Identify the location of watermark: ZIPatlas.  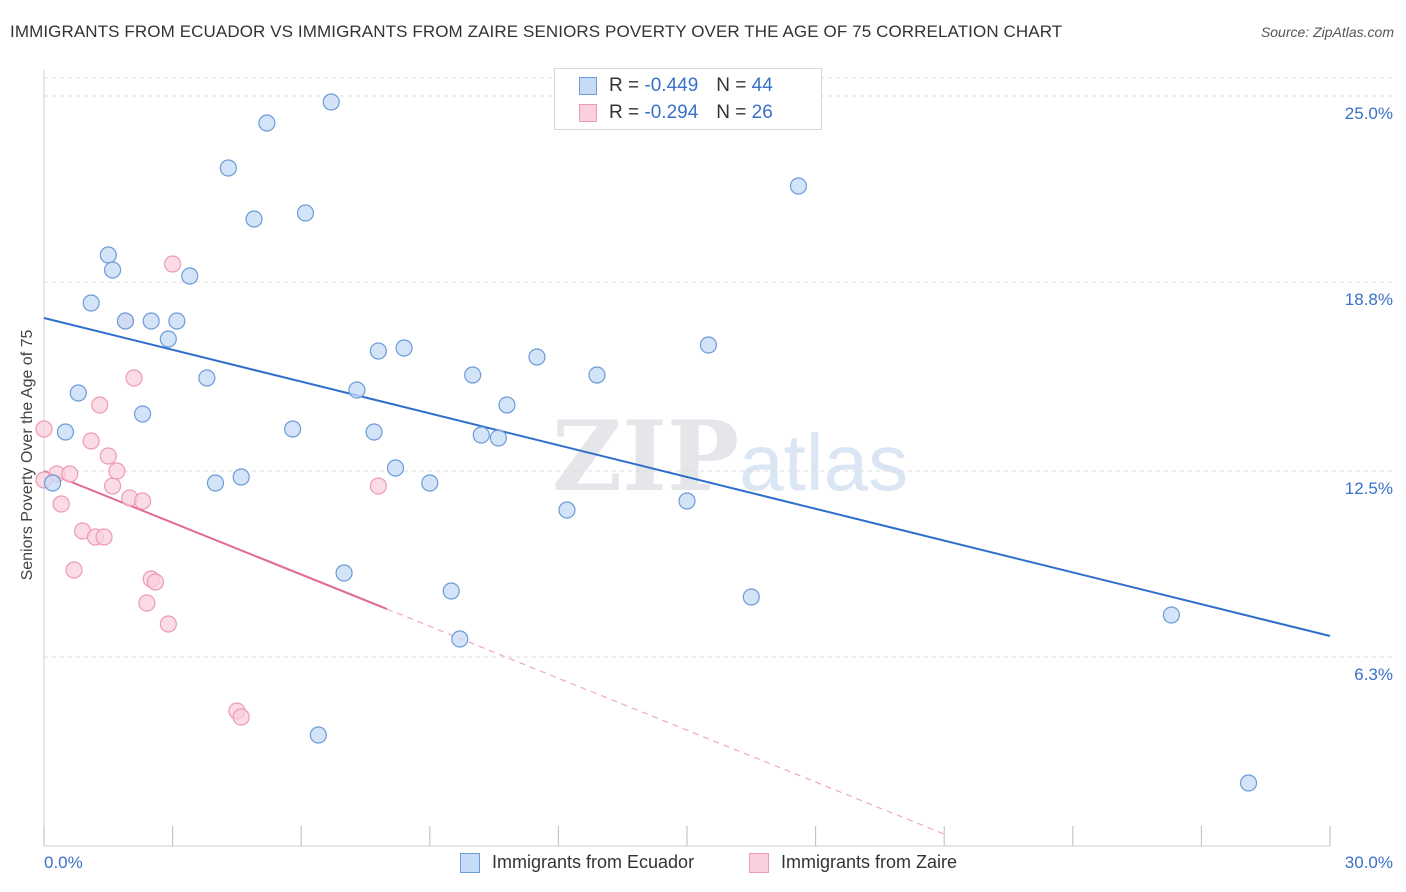
(730, 456).